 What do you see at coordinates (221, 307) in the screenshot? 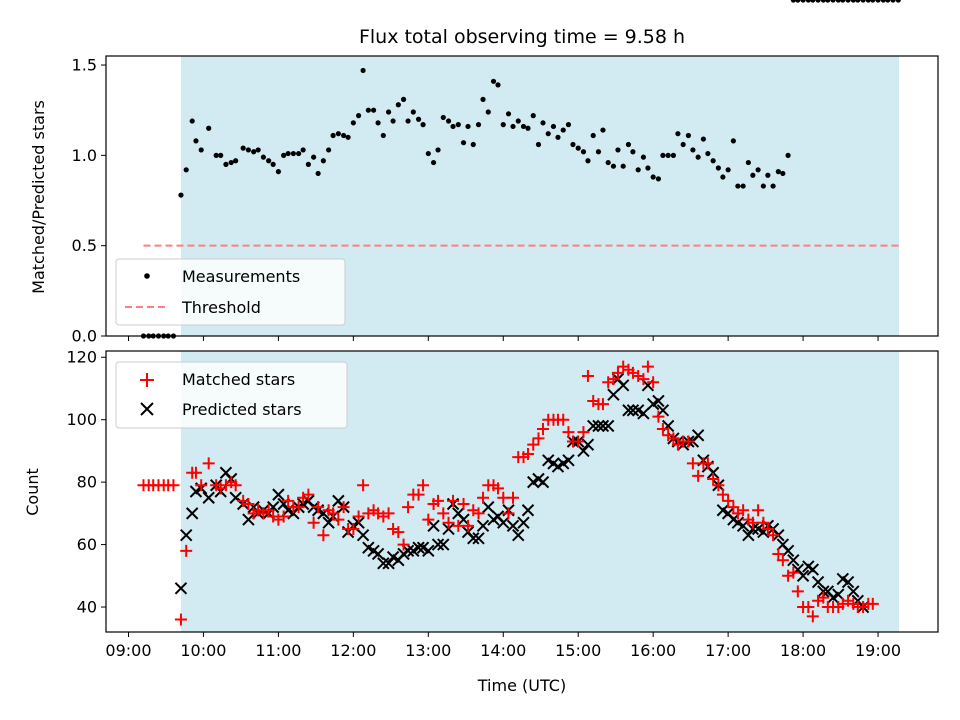
I see `top-legend-threshold-label: Threshold` at bounding box center [221, 307].